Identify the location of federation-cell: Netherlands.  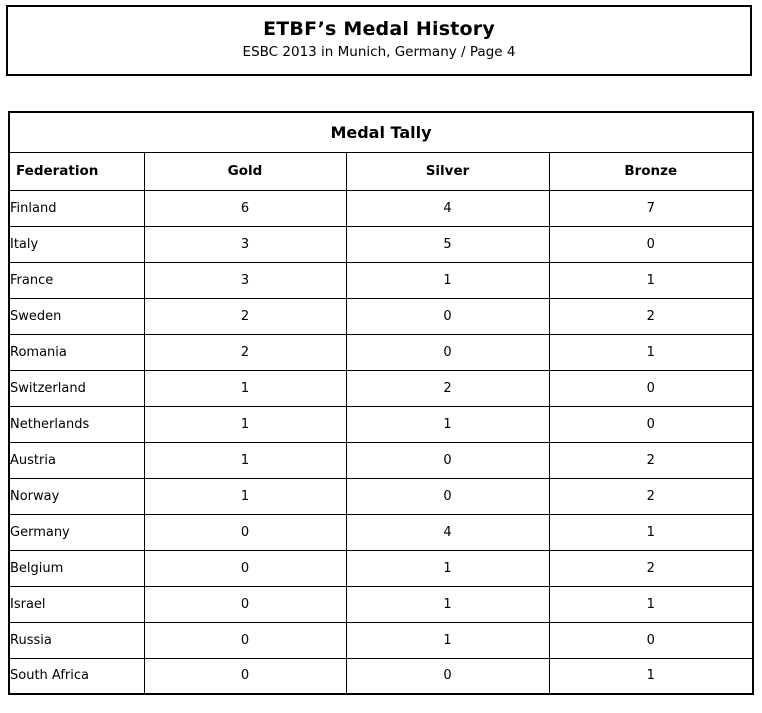
(76, 424).